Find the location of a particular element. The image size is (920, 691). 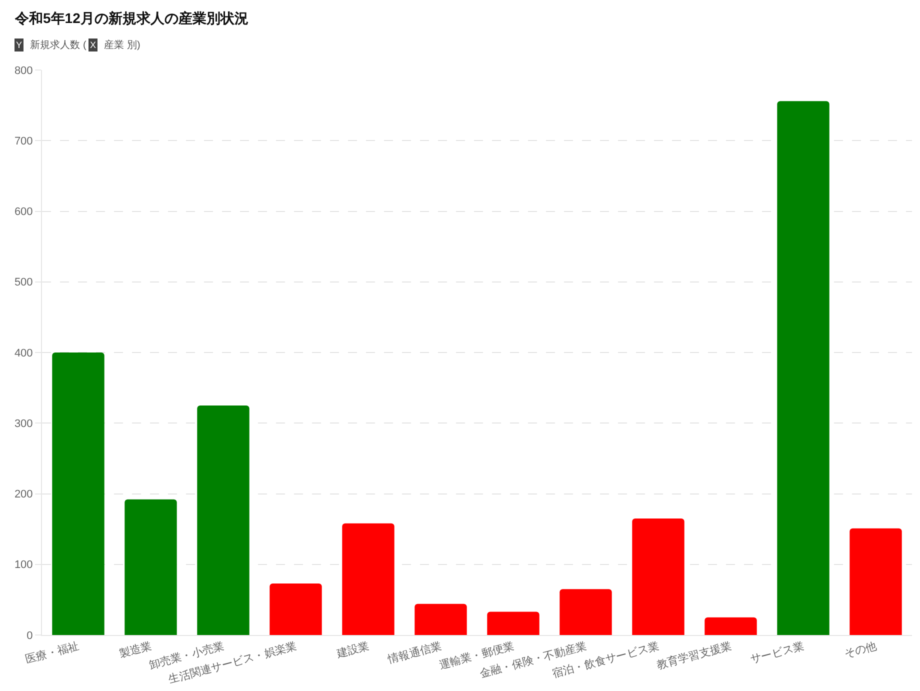

x-tick-label: その他 is located at coordinates (860, 650).